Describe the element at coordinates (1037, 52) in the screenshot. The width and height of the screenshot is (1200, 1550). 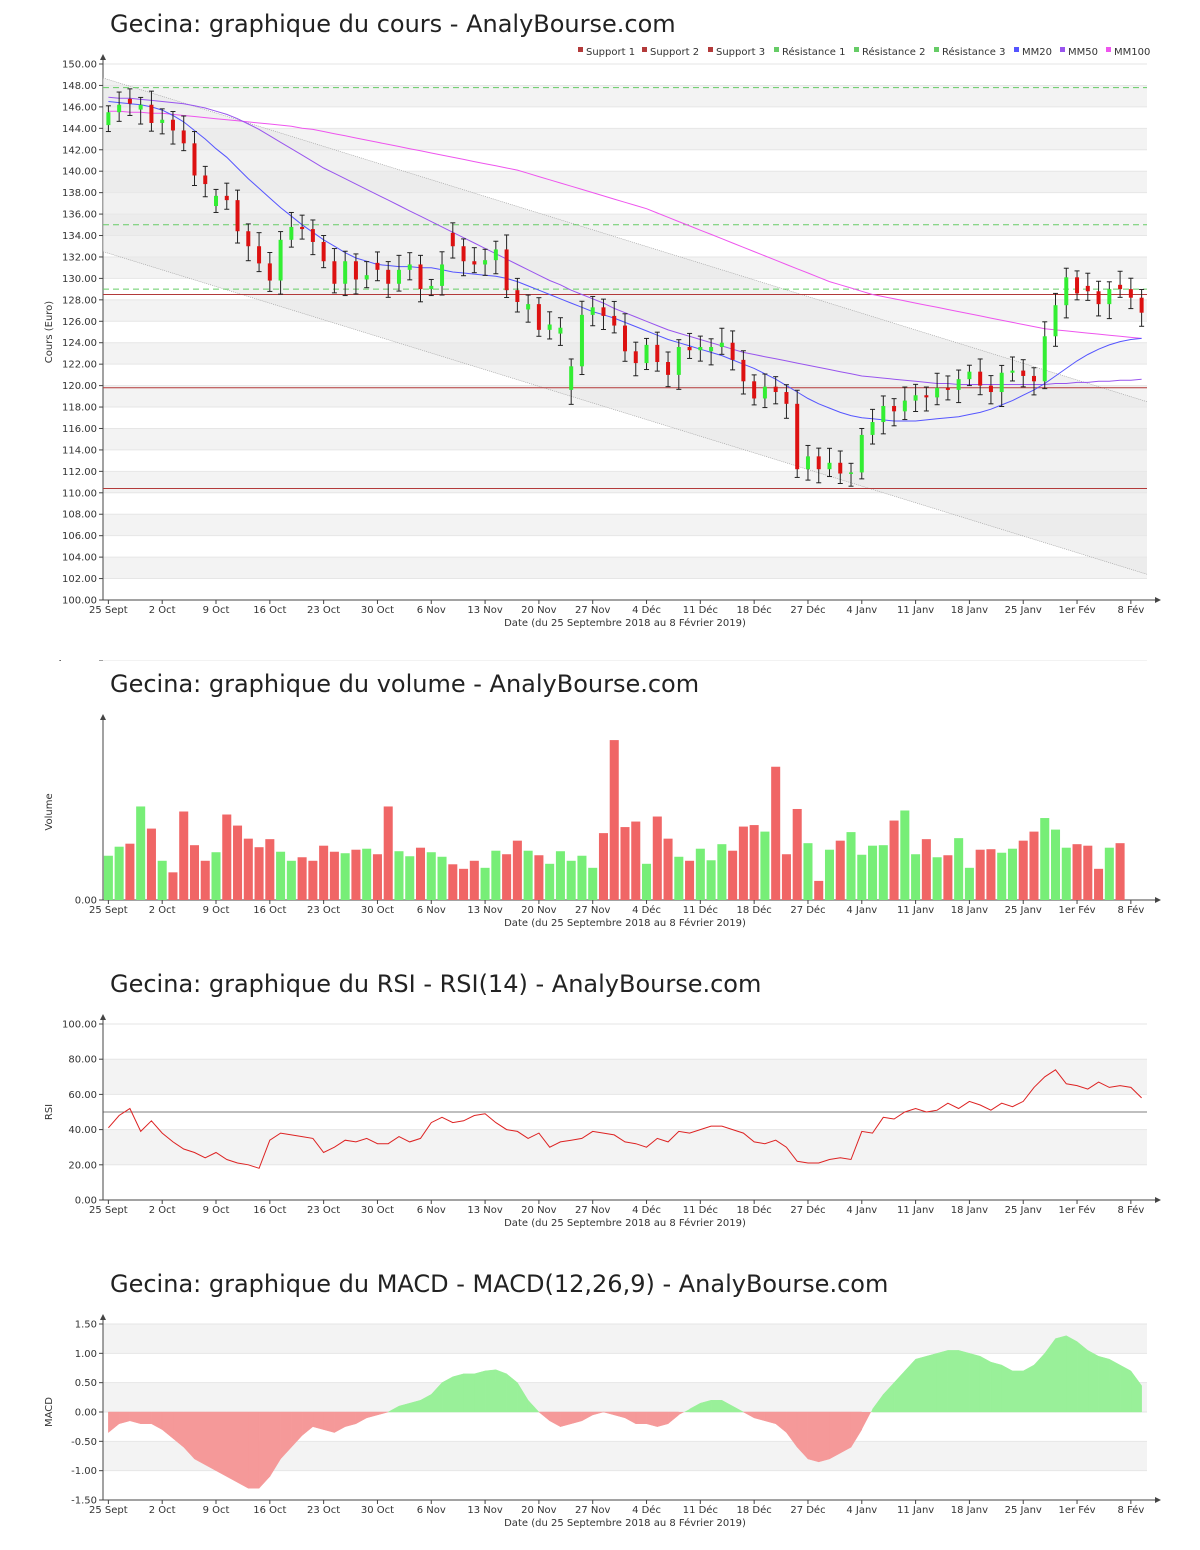
I see `legend-label: MM20` at that location.